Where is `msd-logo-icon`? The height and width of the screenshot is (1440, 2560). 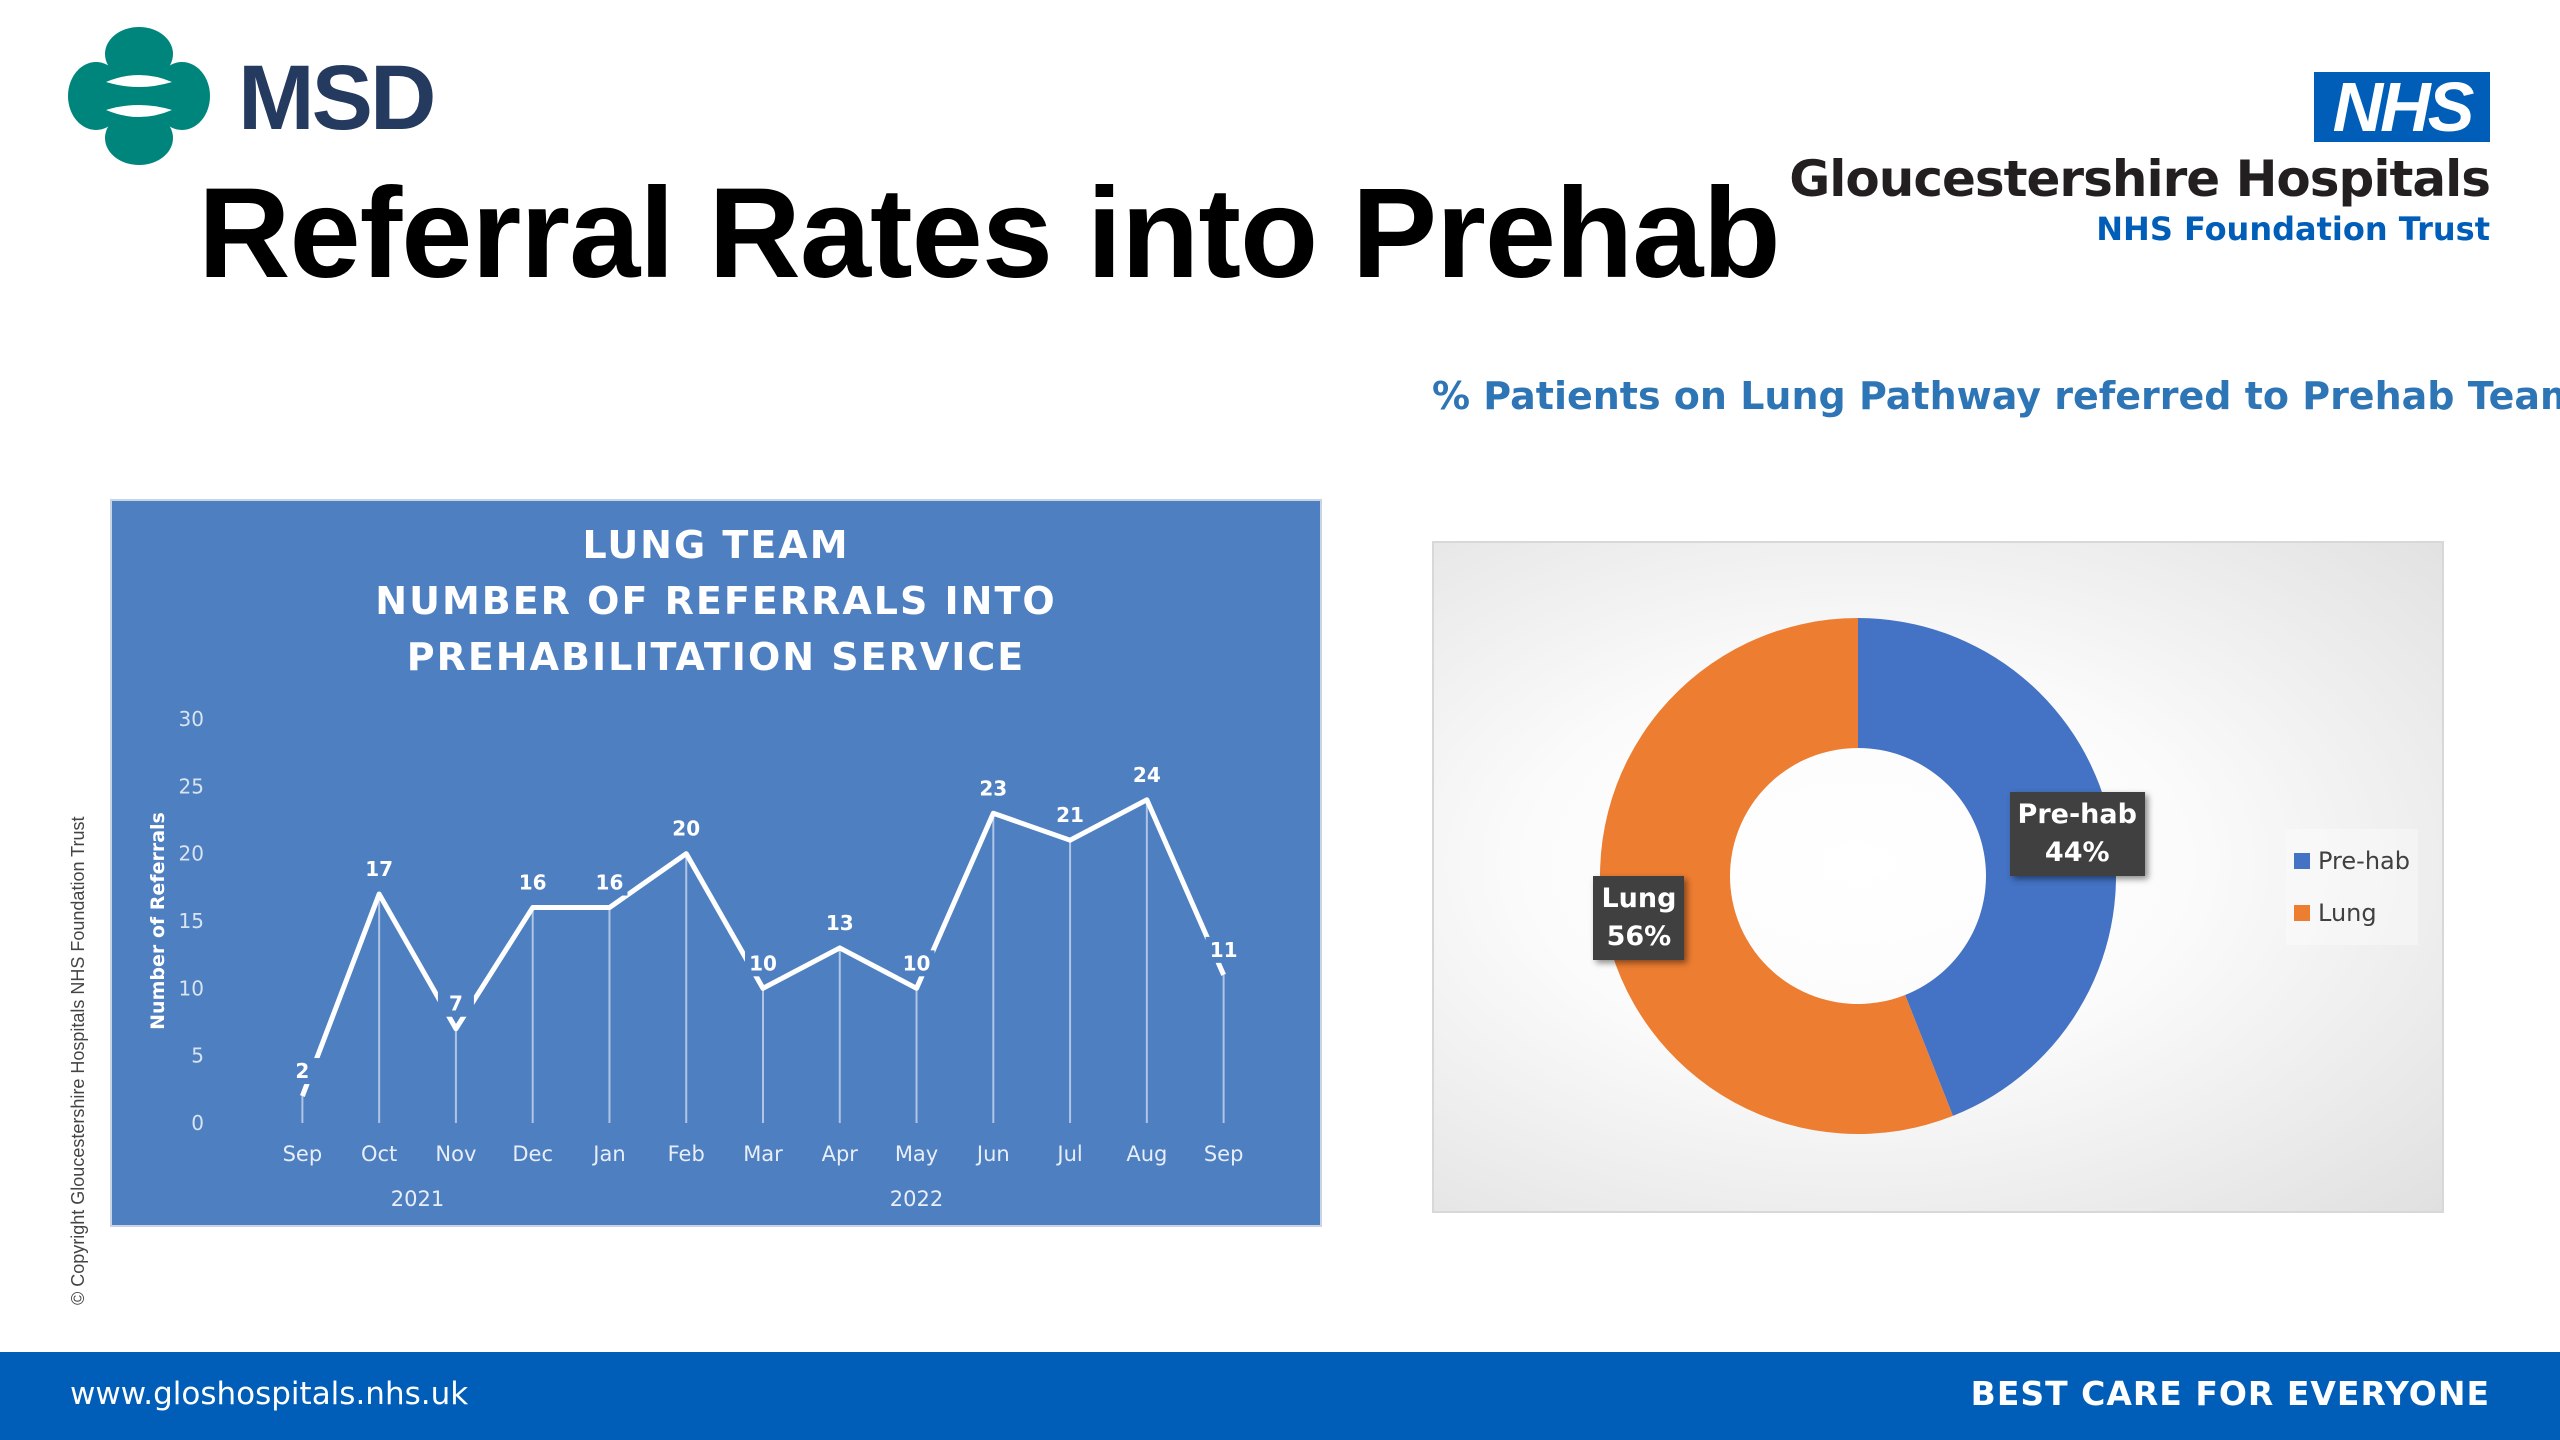
msd-logo-icon is located at coordinates (139, 96).